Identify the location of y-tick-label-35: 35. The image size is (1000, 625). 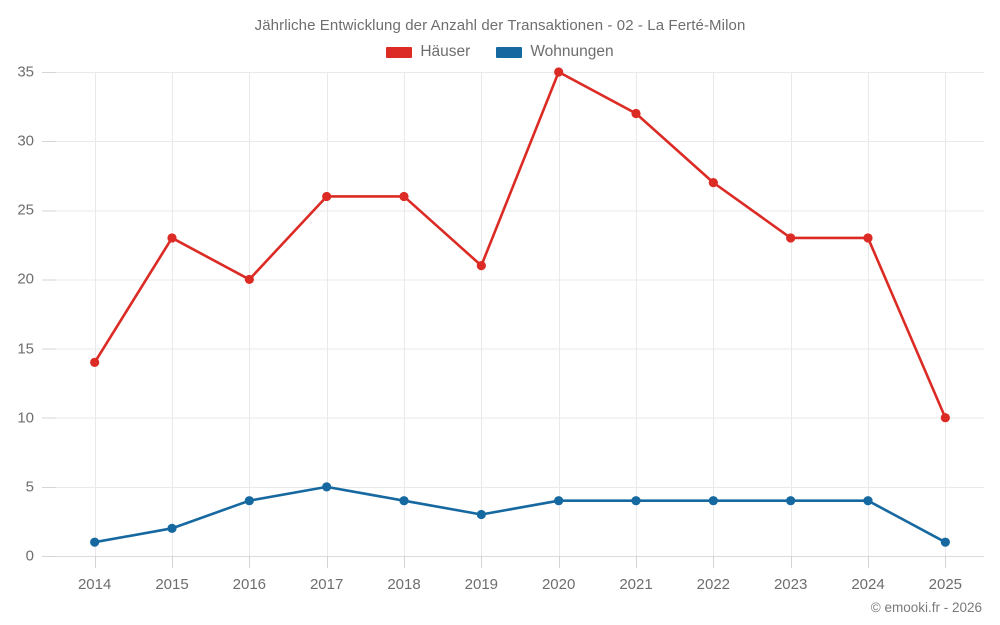
(25, 72).